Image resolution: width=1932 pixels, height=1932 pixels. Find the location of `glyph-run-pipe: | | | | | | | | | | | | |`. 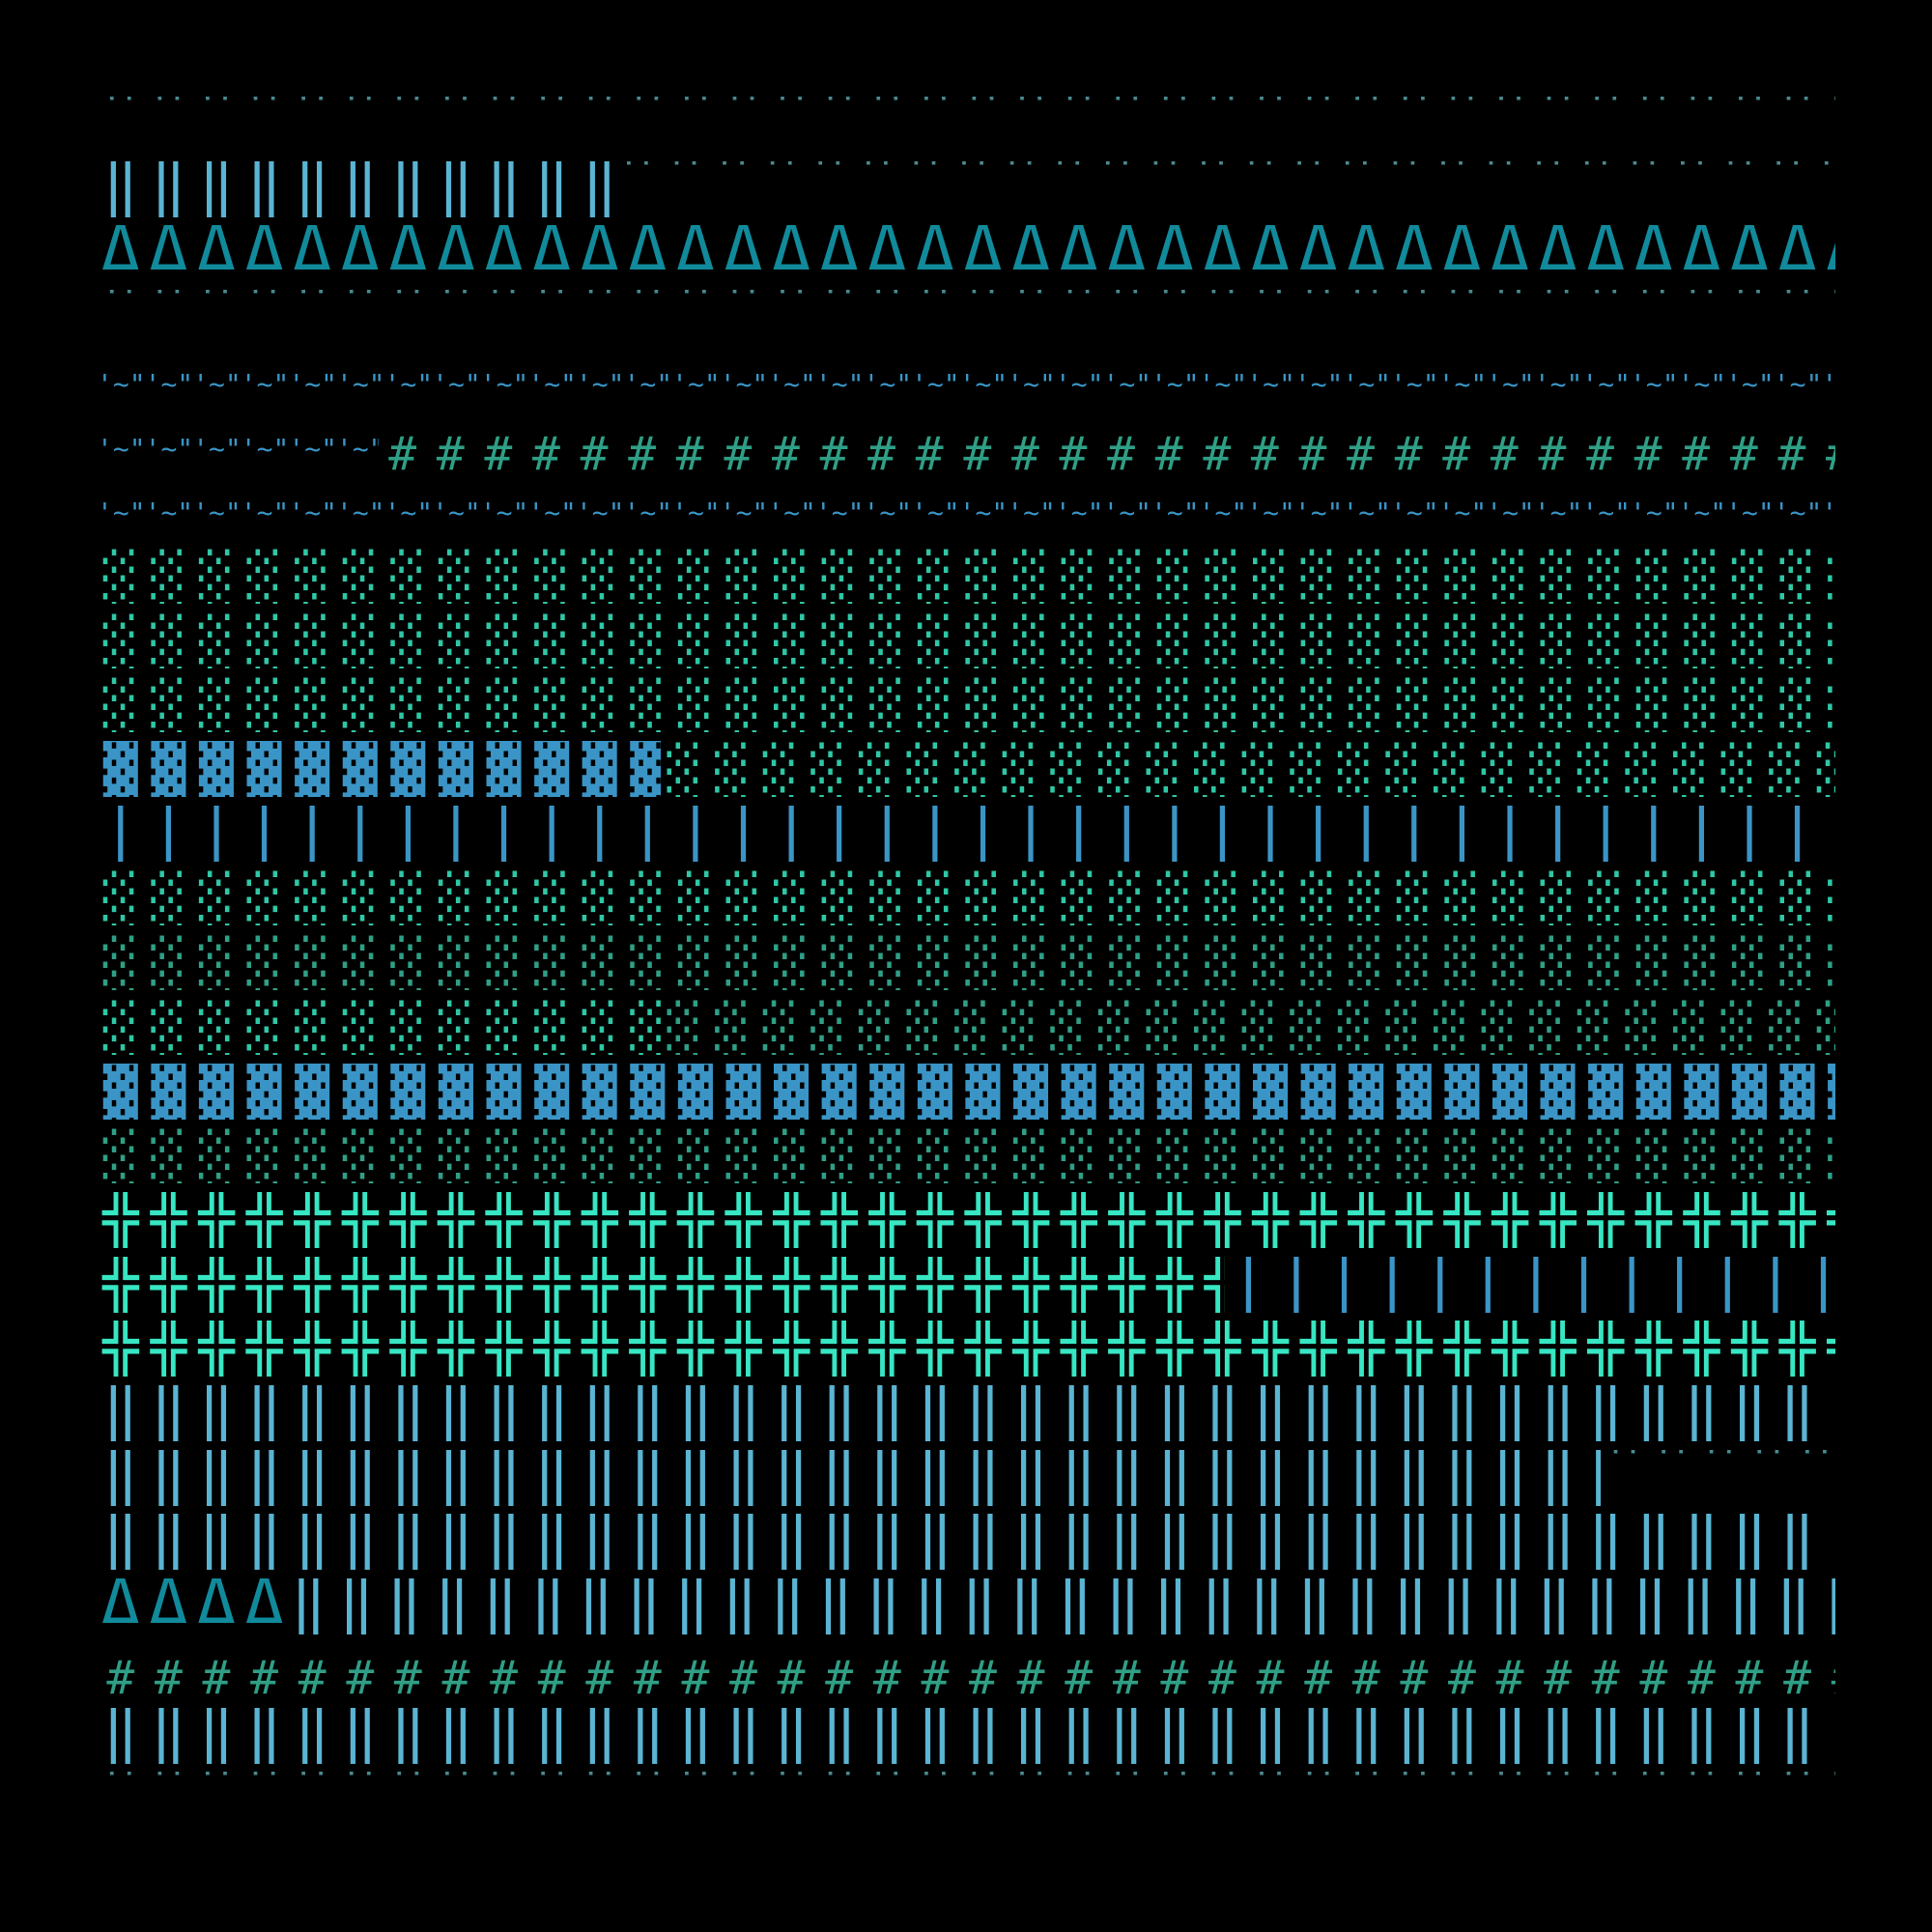

glyph-run-pipe: | | | | | | | | | | | | | is located at coordinates (1532, 1284).